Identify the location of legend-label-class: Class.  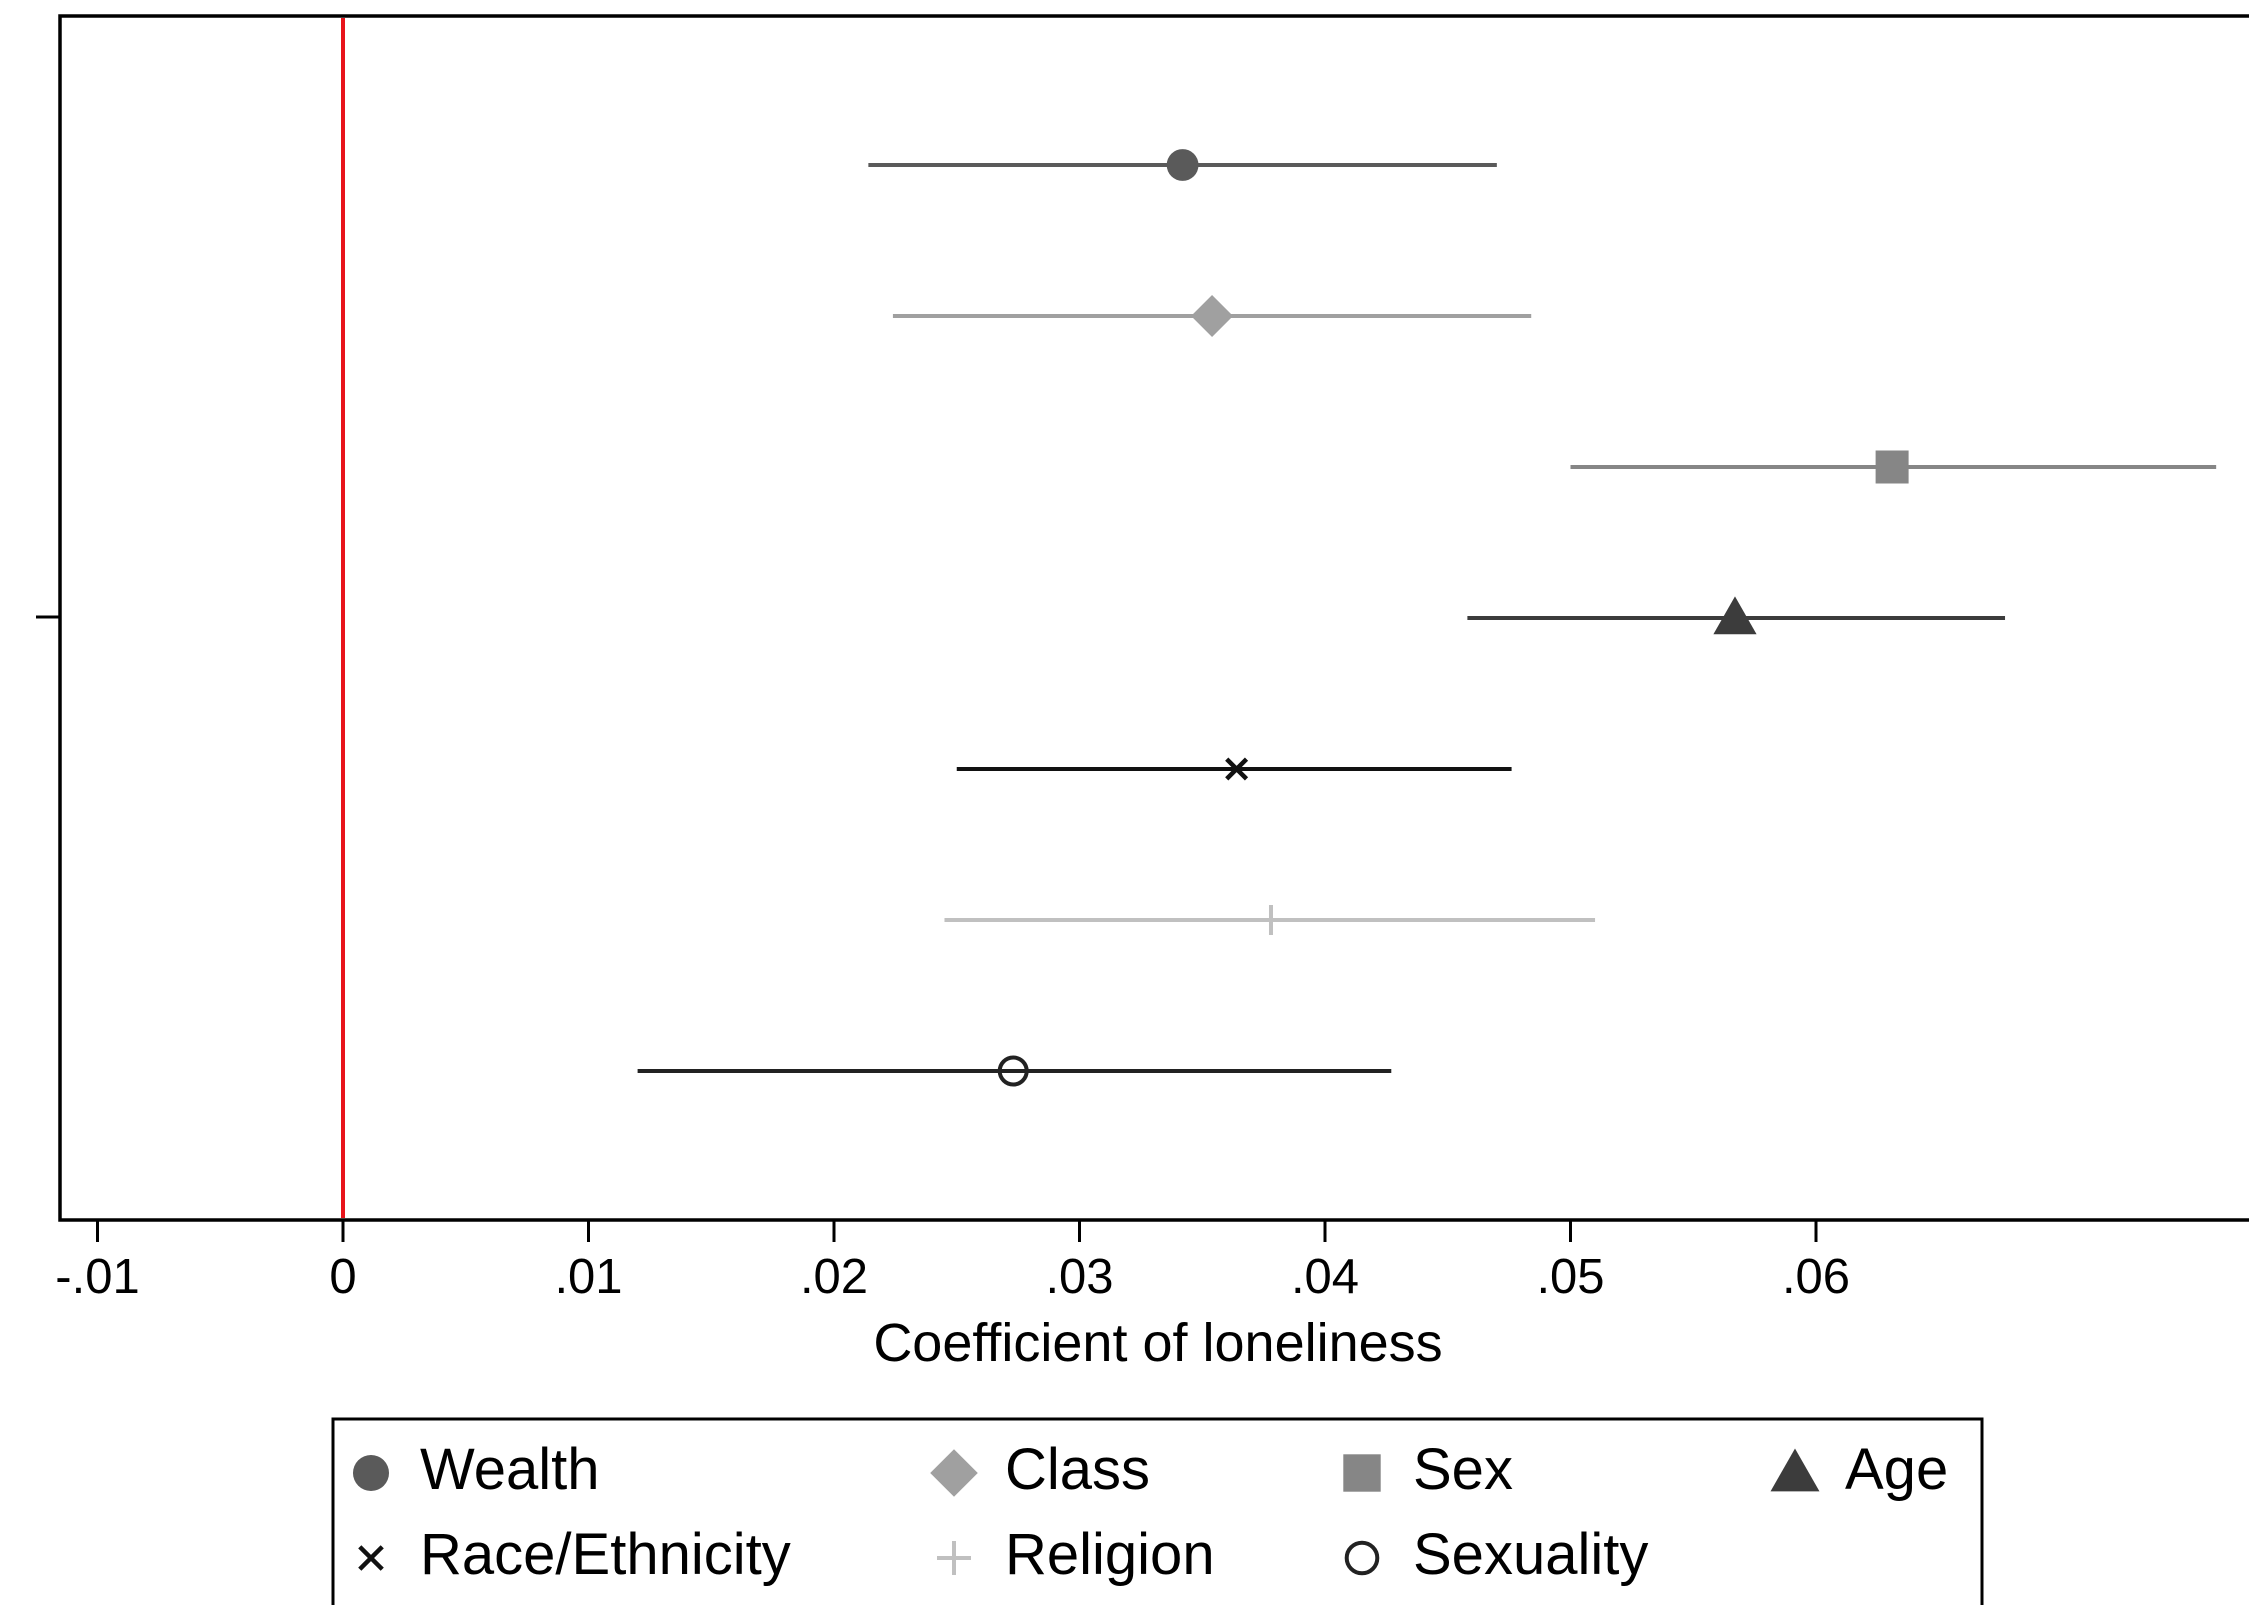
(1077, 1469).